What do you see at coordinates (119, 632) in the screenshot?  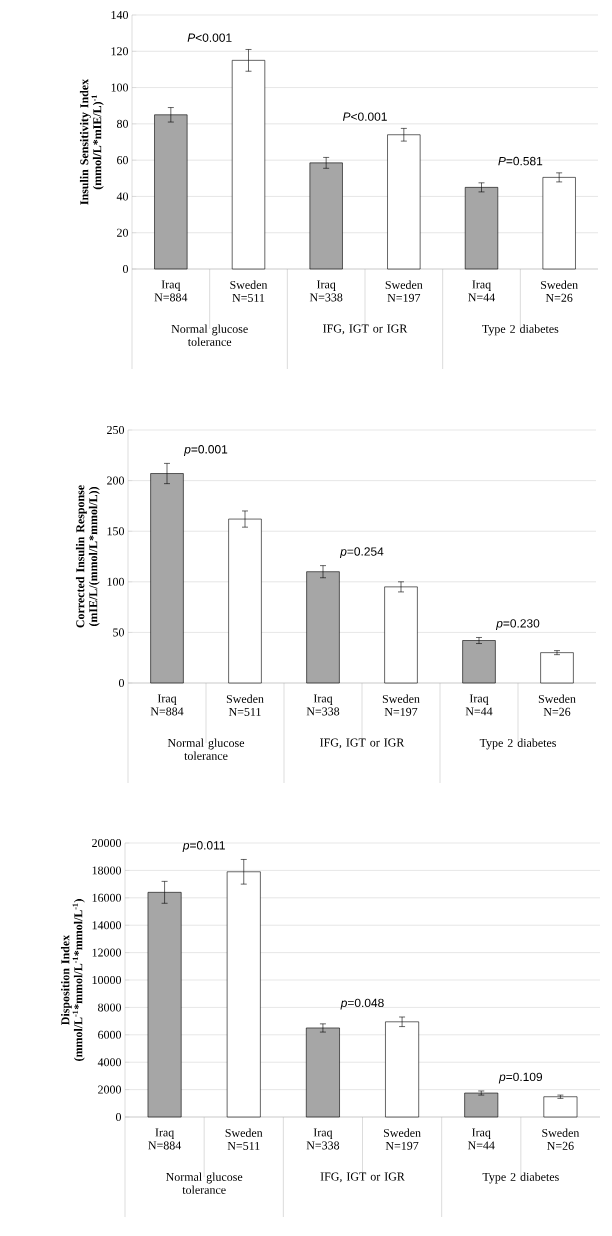 I see `y-tick-label: 50` at bounding box center [119, 632].